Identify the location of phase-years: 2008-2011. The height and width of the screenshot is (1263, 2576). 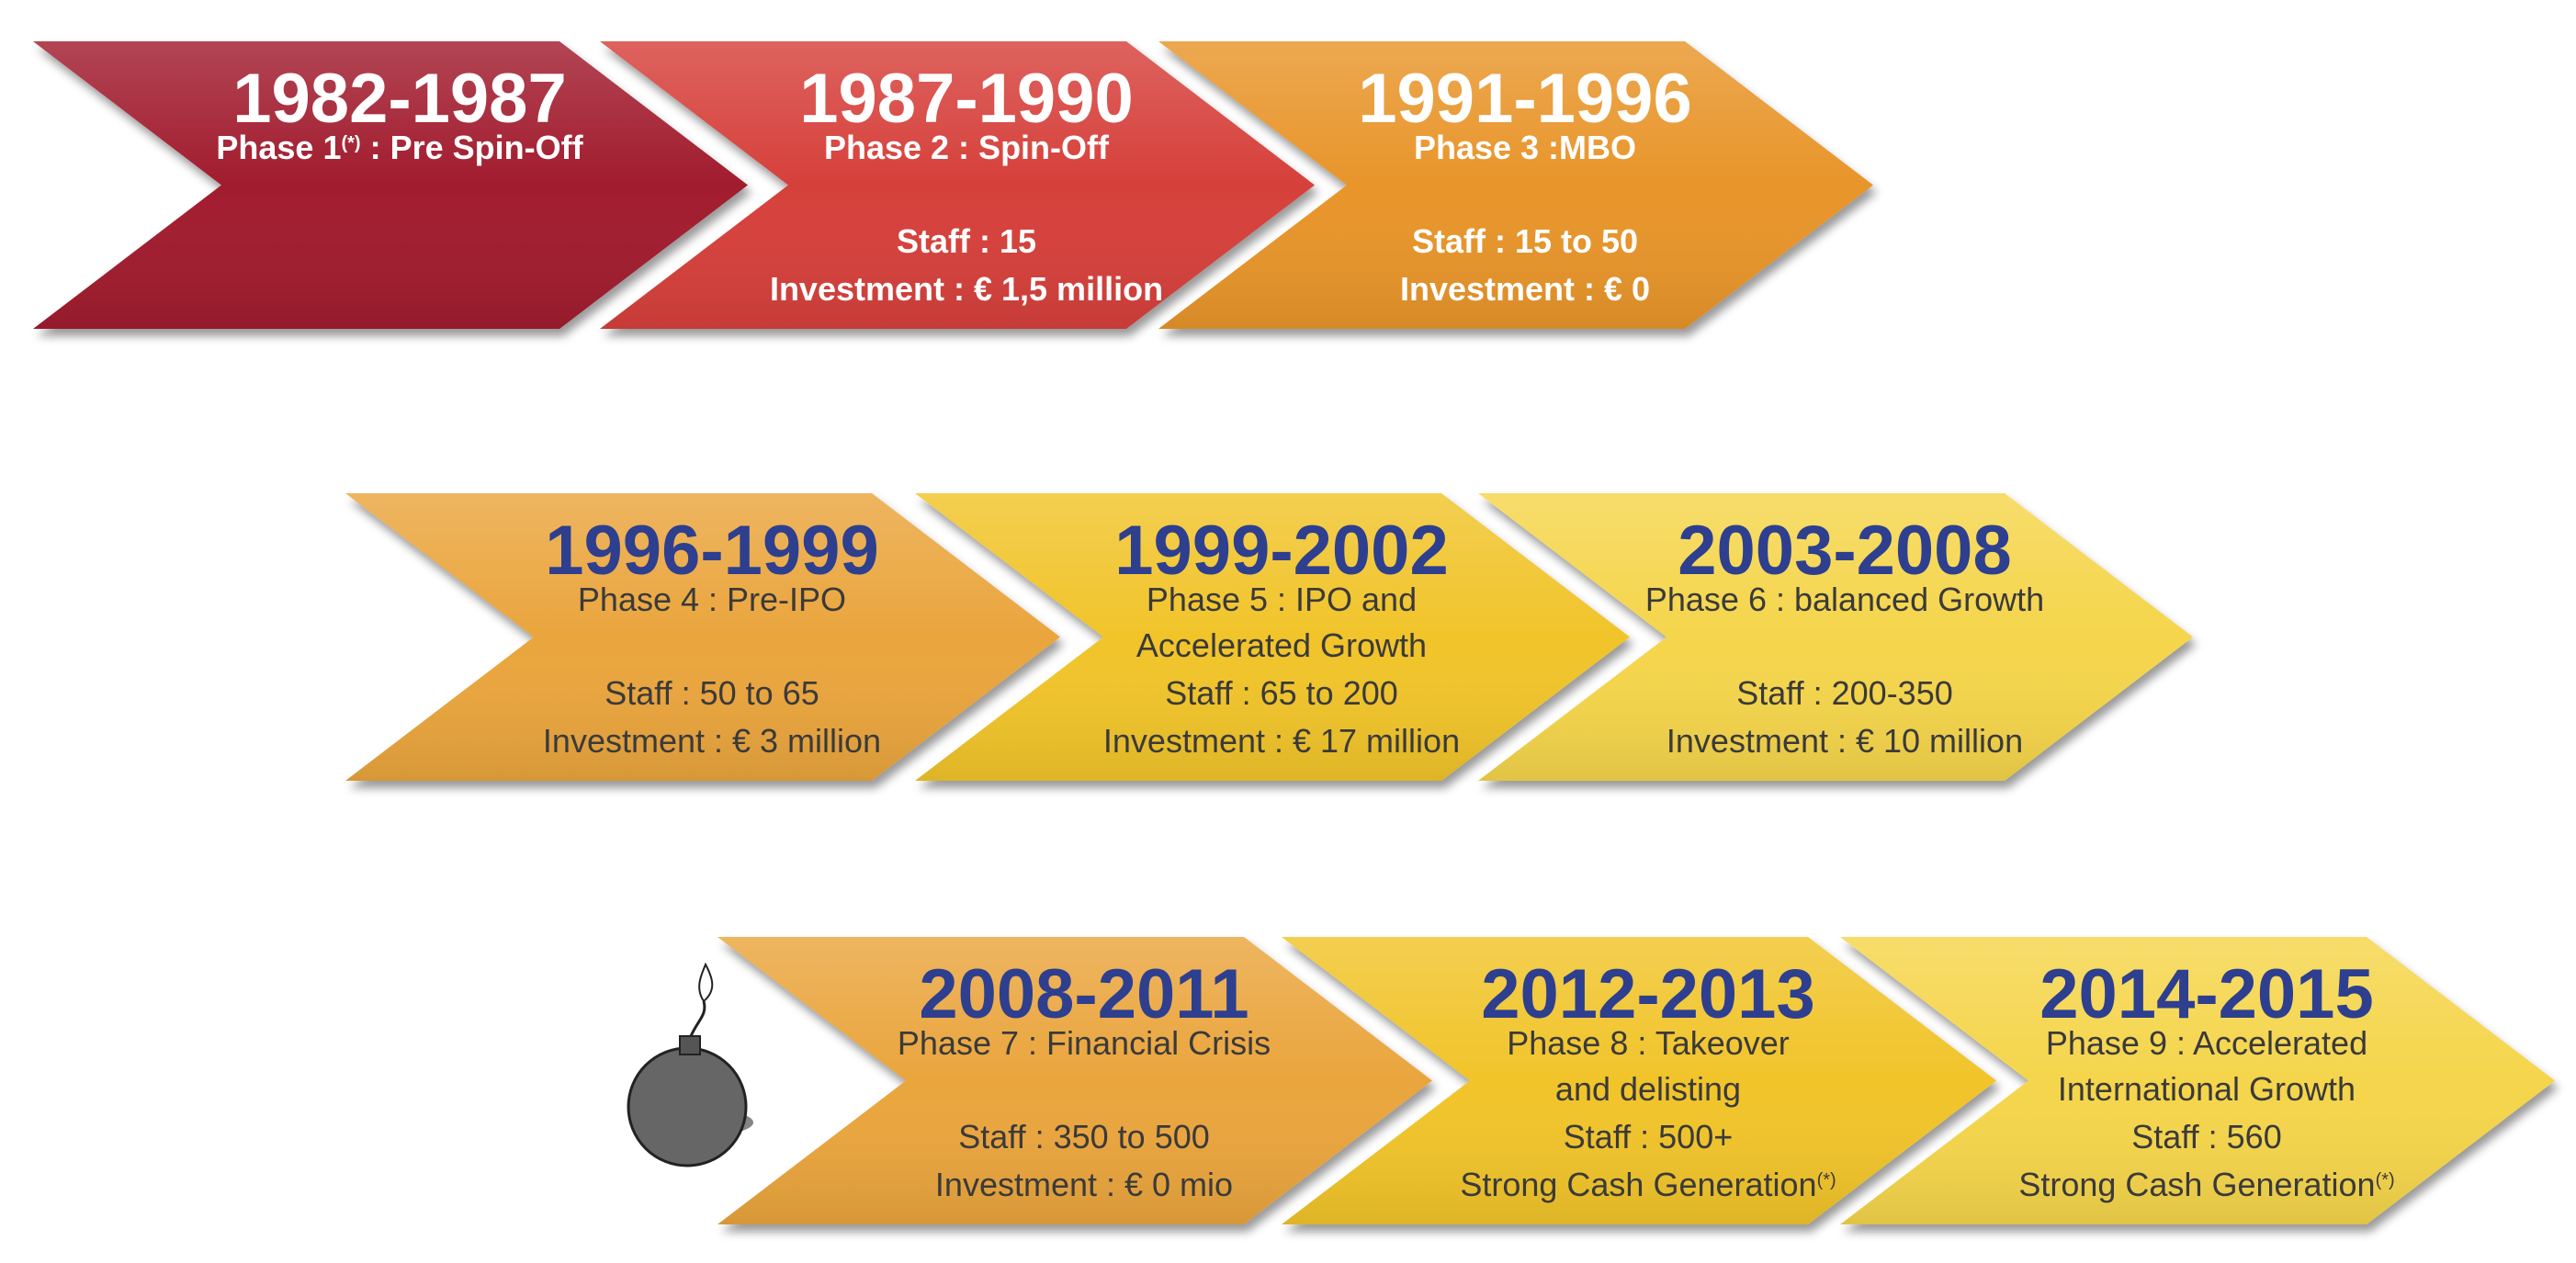
(1083, 994).